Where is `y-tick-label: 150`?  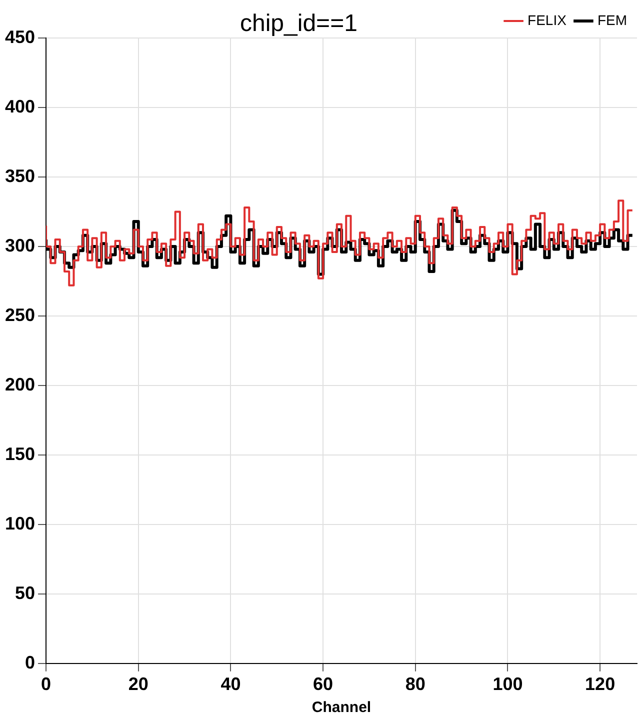
y-tick-label: 150 is located at coordinates (20, 454).